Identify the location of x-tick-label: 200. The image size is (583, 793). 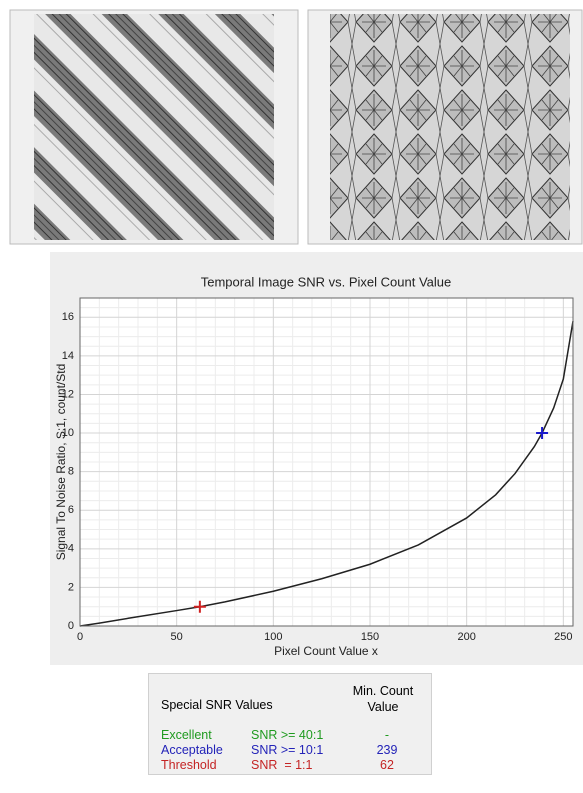
(466, 637).